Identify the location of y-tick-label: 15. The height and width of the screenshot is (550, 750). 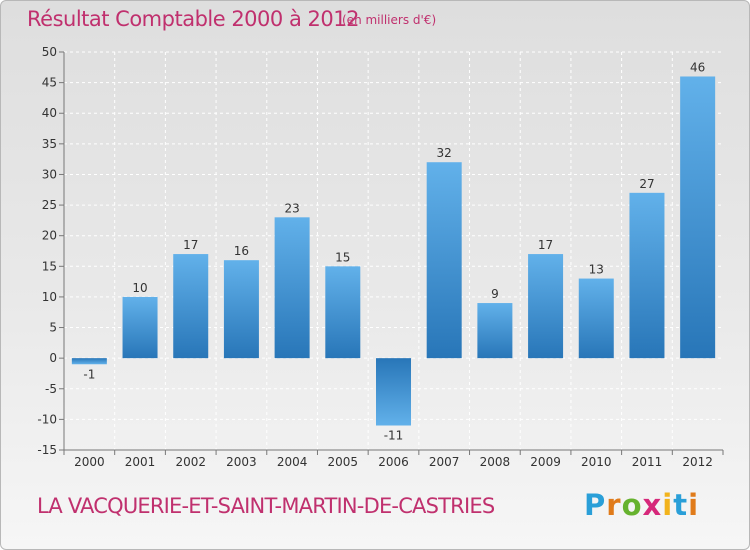
(49, 266).